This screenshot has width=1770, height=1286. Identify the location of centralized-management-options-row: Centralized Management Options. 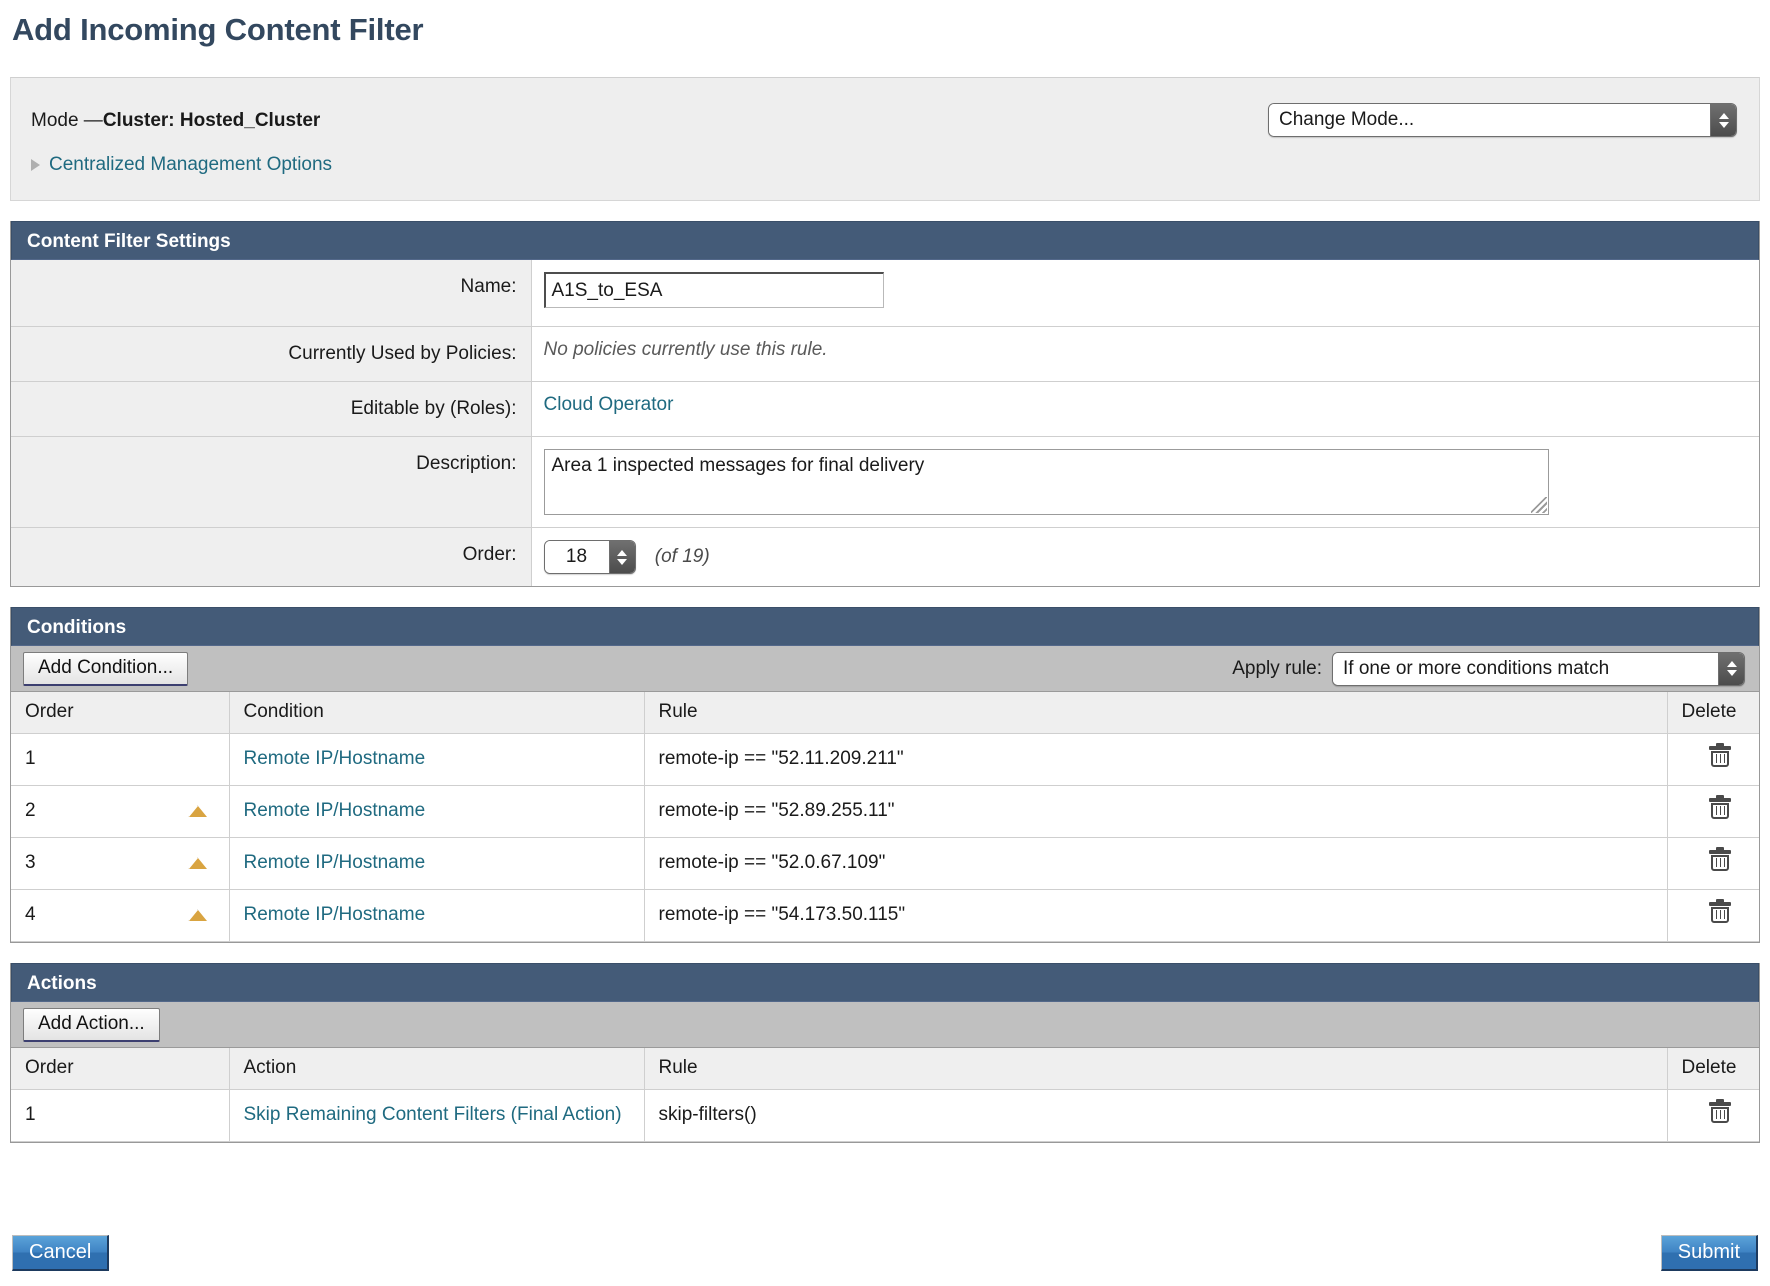
(181, 165).